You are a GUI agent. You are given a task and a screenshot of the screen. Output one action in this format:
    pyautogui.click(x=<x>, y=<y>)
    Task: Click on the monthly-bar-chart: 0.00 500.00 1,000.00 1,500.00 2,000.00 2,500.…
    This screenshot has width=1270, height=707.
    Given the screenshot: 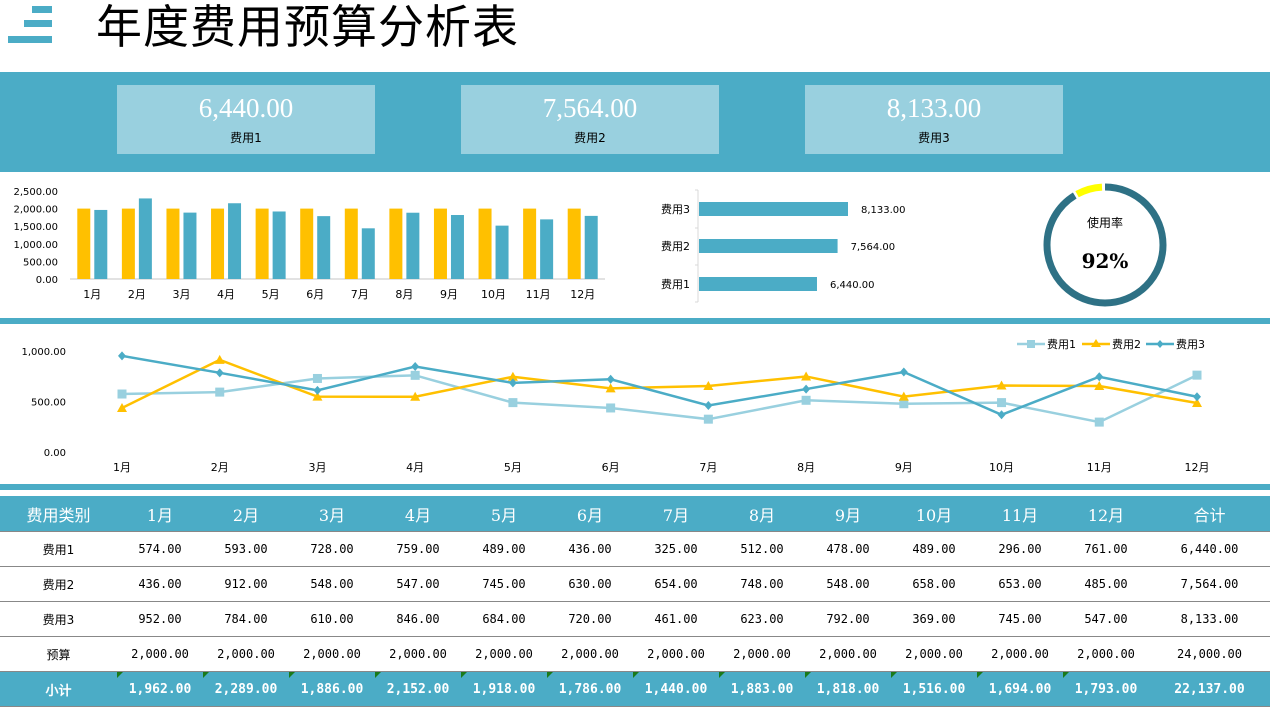 What is the action you would take?
    pyautogui.click(x=309, y=244)
    